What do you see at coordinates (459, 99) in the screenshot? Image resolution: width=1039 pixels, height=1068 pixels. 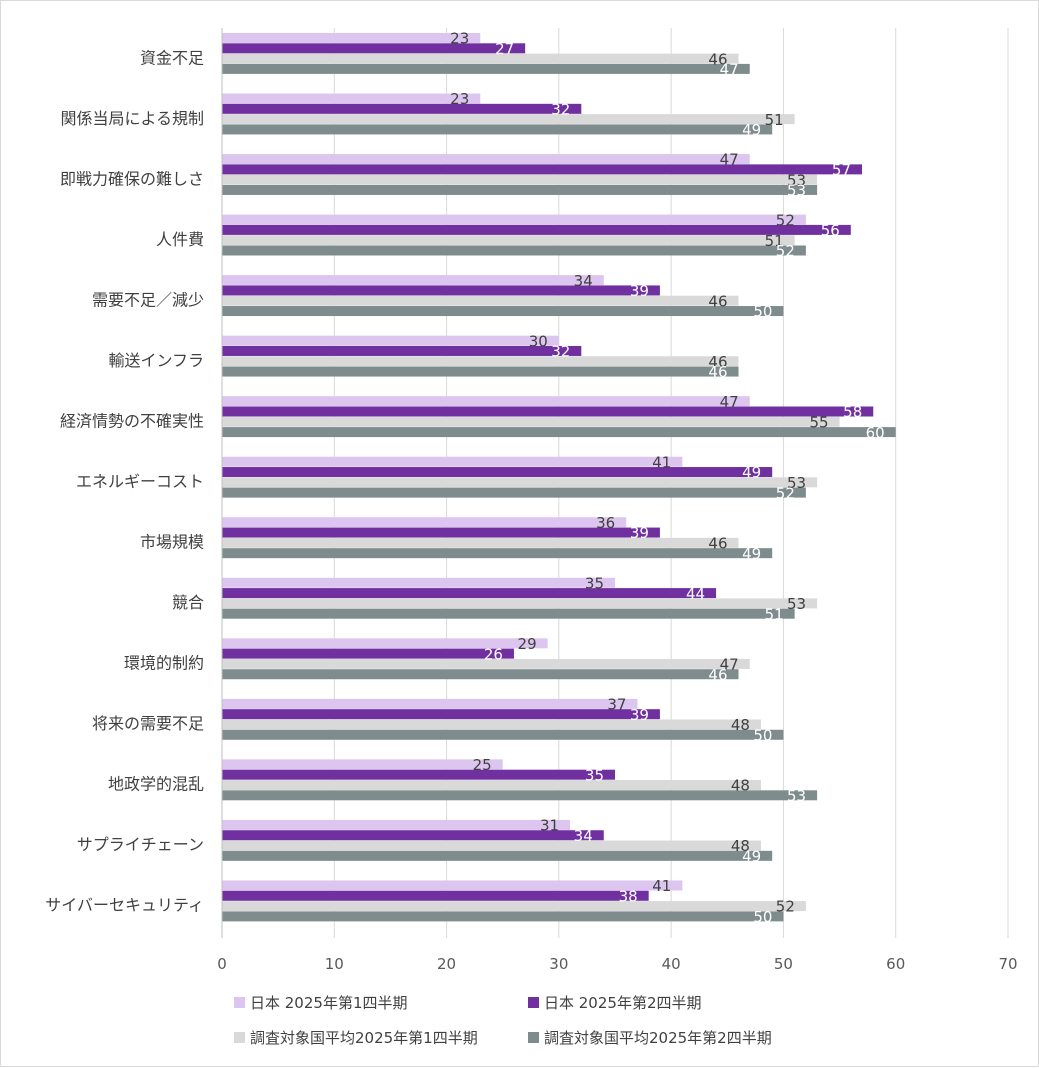 I see `data-label: 23` at bounding box center [459, 99].